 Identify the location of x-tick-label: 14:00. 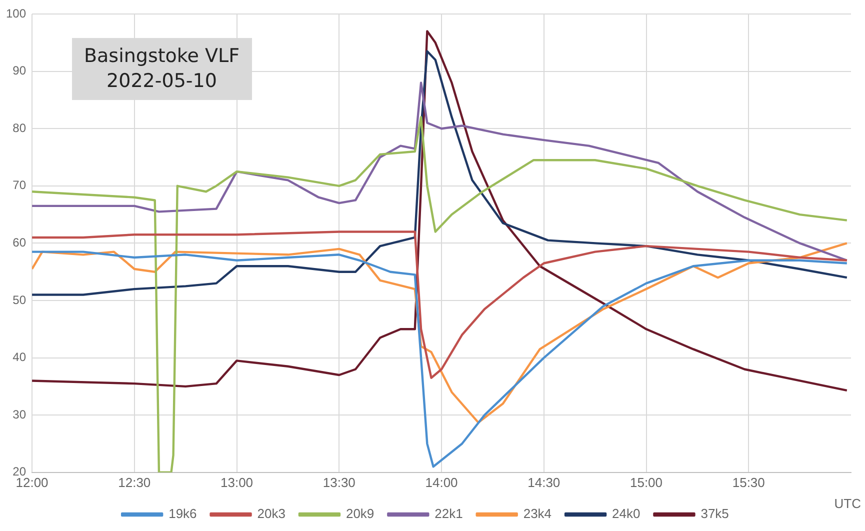
(441, 482).